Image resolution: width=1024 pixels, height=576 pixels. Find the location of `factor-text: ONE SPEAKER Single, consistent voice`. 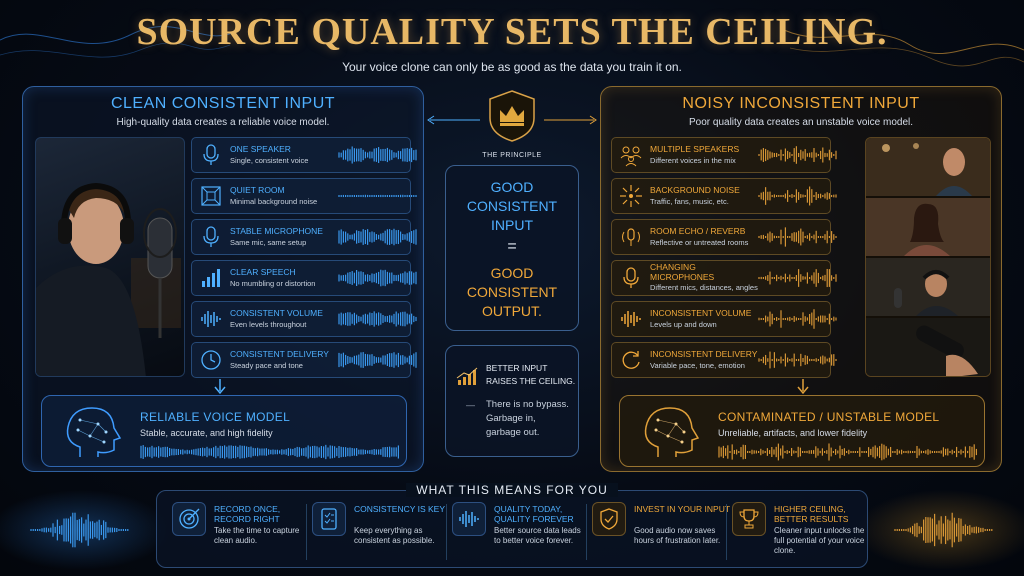

factor-text: ONE SPEAKER Single, consistent voice is located at coordinates (284, 154).